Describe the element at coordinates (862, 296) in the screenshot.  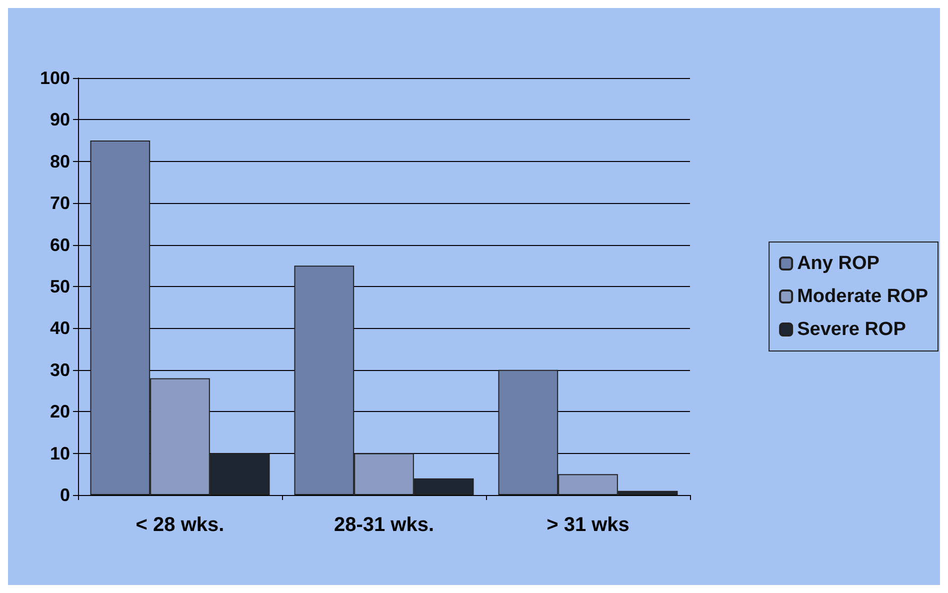
I see `legend-label: Moderate ROP` at that location.